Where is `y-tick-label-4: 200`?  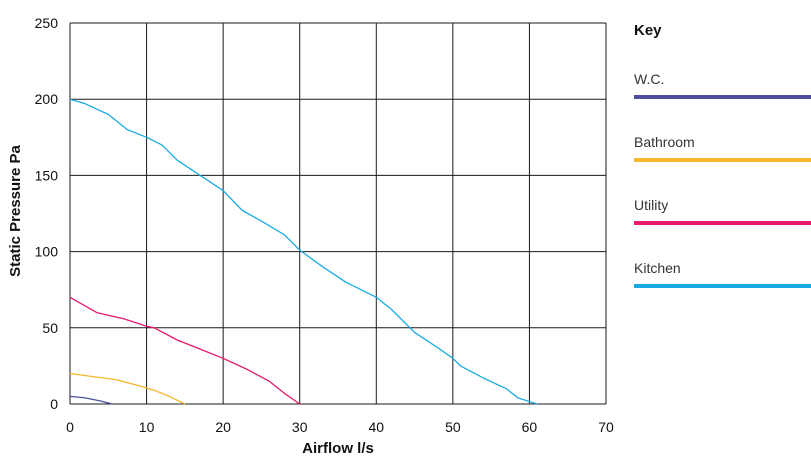
y-tick-label-4: 200 is located at coordinates (47, 99).